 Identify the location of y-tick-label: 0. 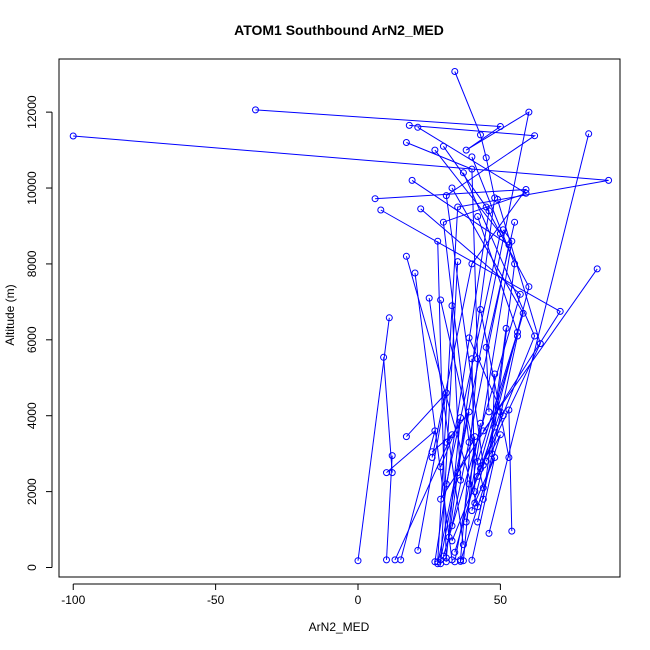
(32, 567).